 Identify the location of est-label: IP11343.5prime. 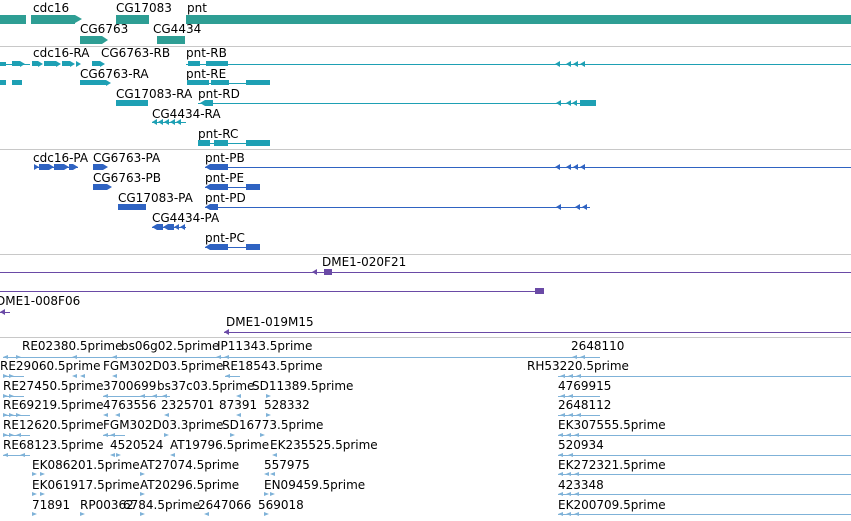
(265, 346).